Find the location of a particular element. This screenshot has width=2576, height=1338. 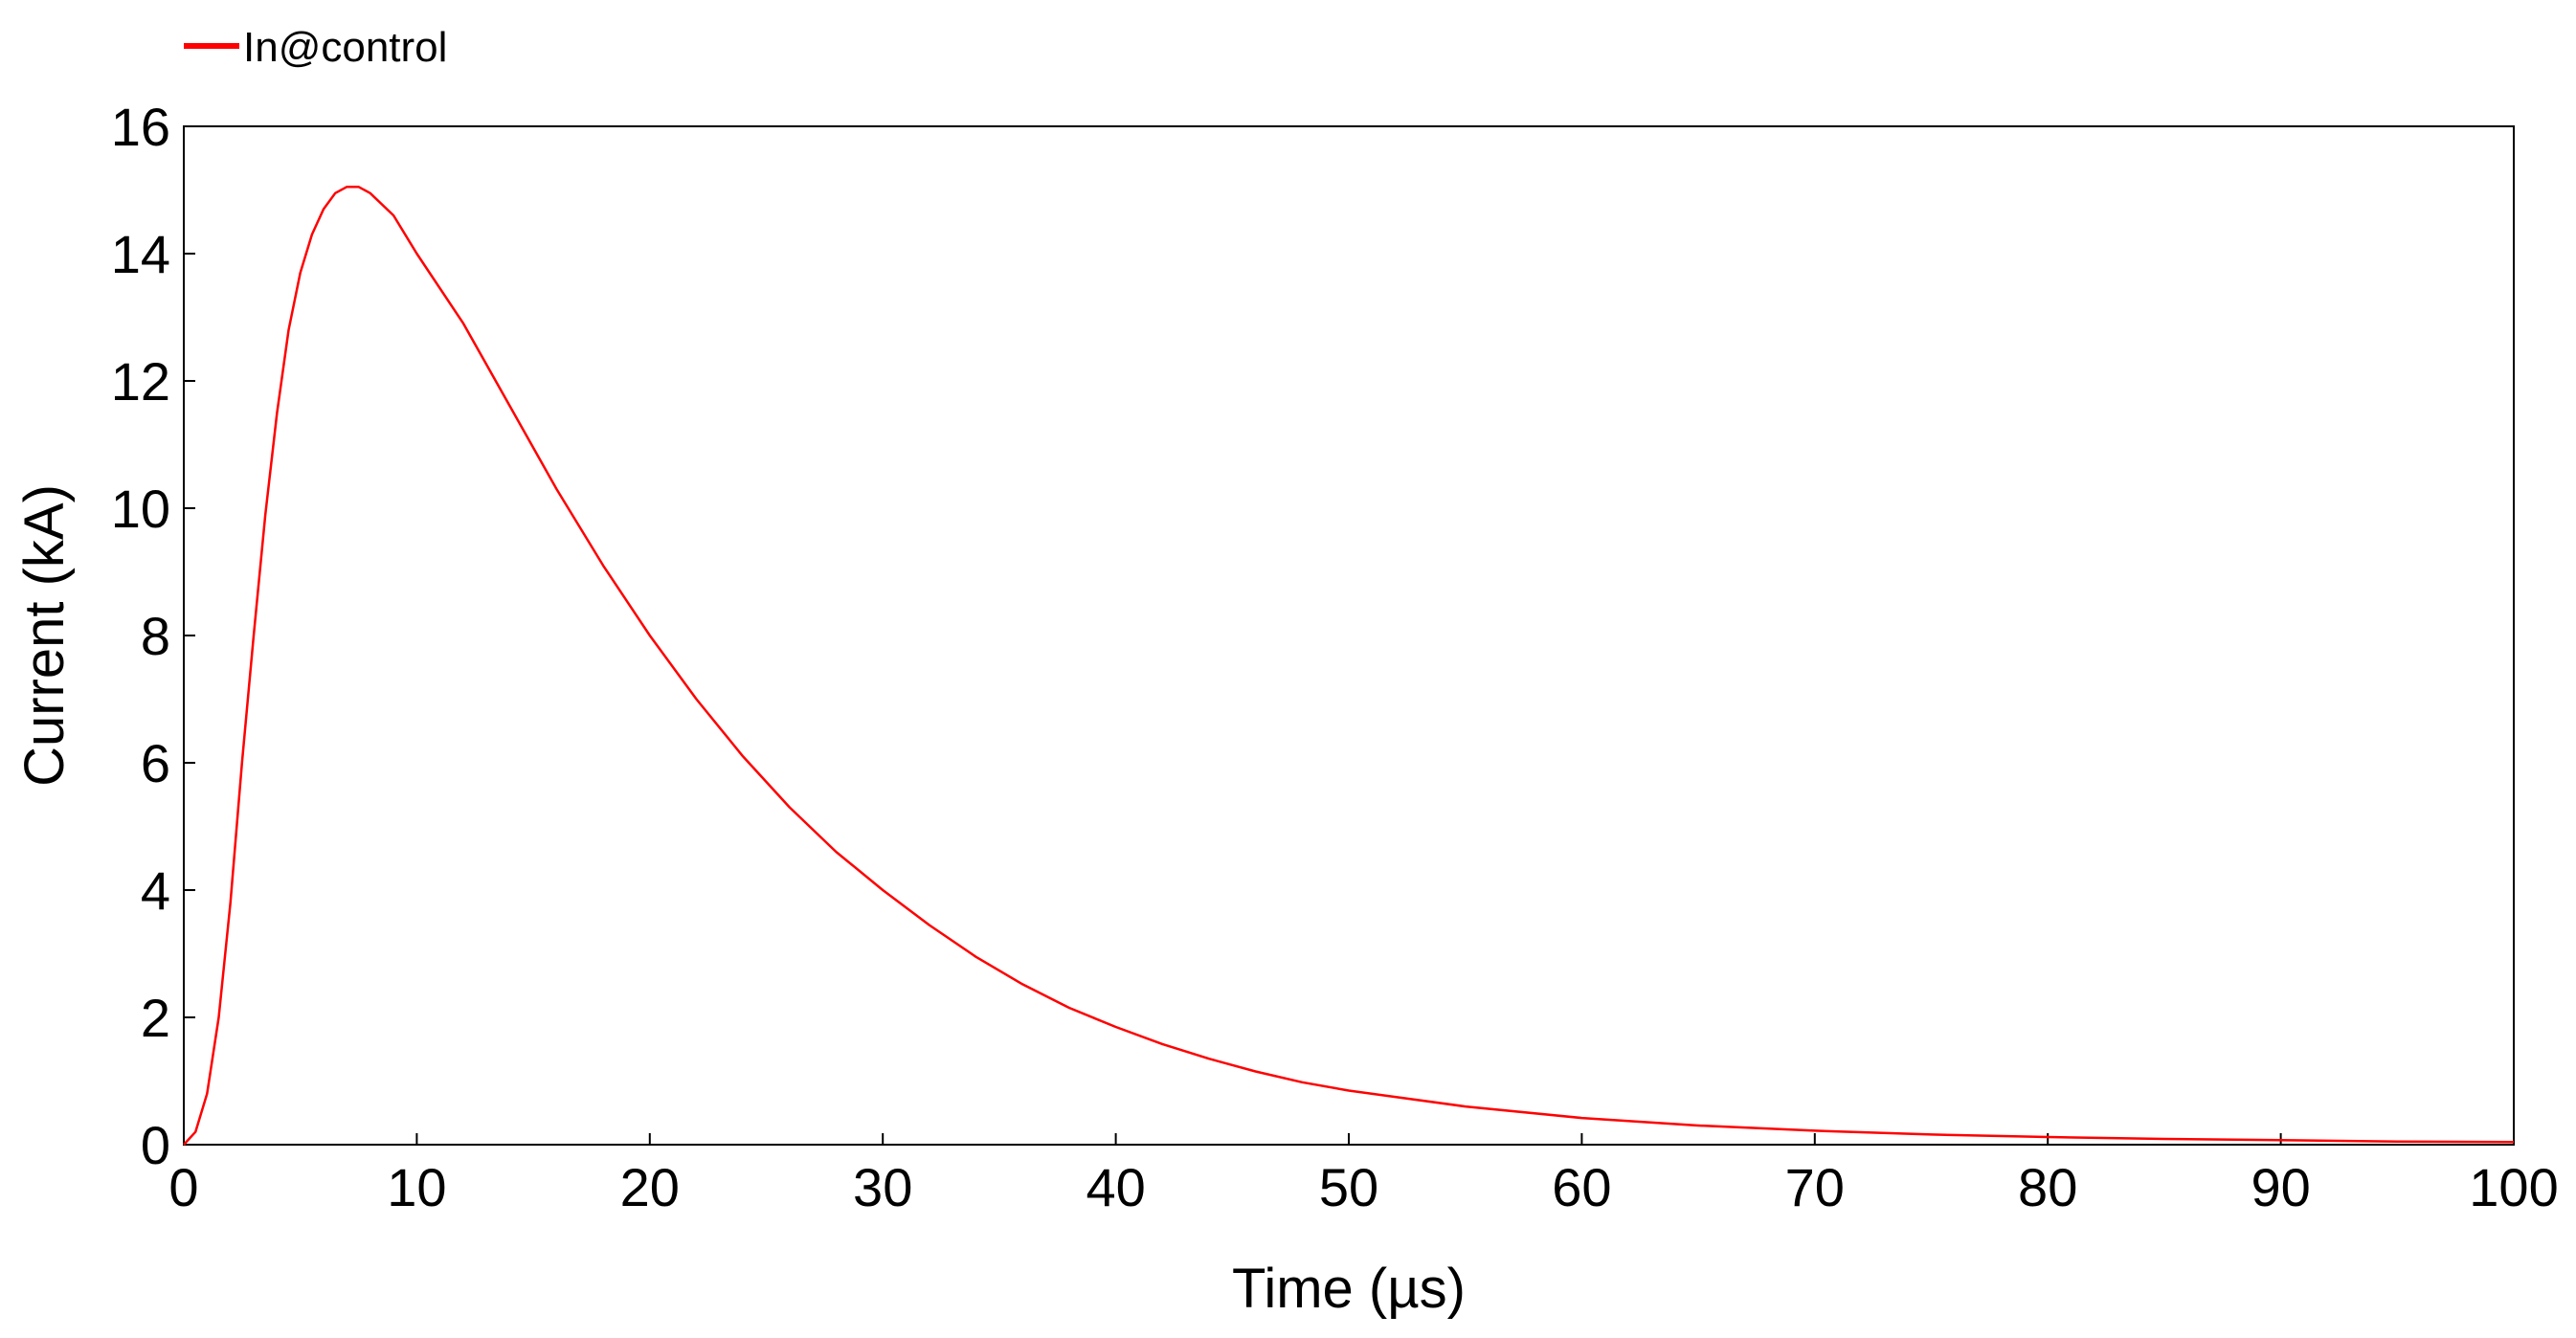

y-tick-label: 4 is located at coordinates (156, 890).